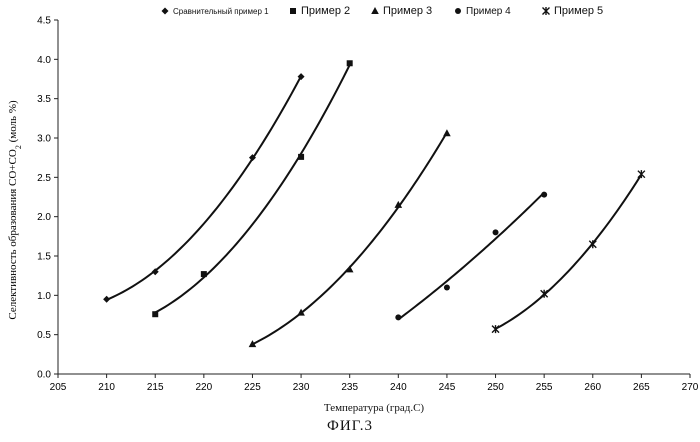 The image size is (700, 442). I want to click on y-axis-label-subscript: 2, so click(18, 147).